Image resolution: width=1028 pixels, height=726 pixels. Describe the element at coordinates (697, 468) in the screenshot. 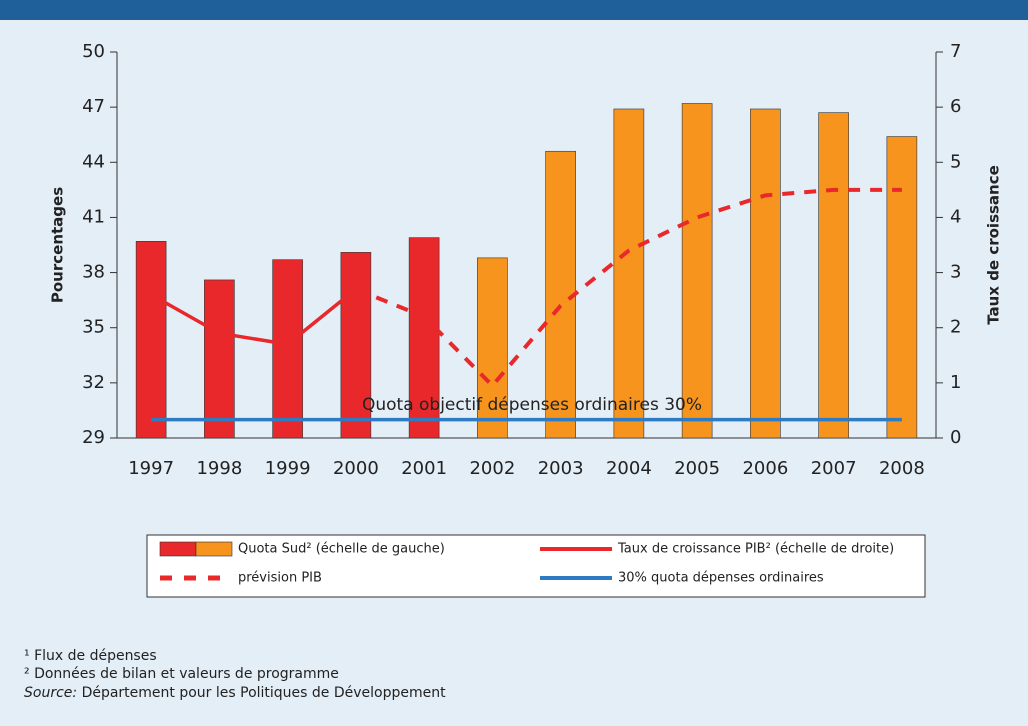

I see `x-tick-label: 2005` at that location.